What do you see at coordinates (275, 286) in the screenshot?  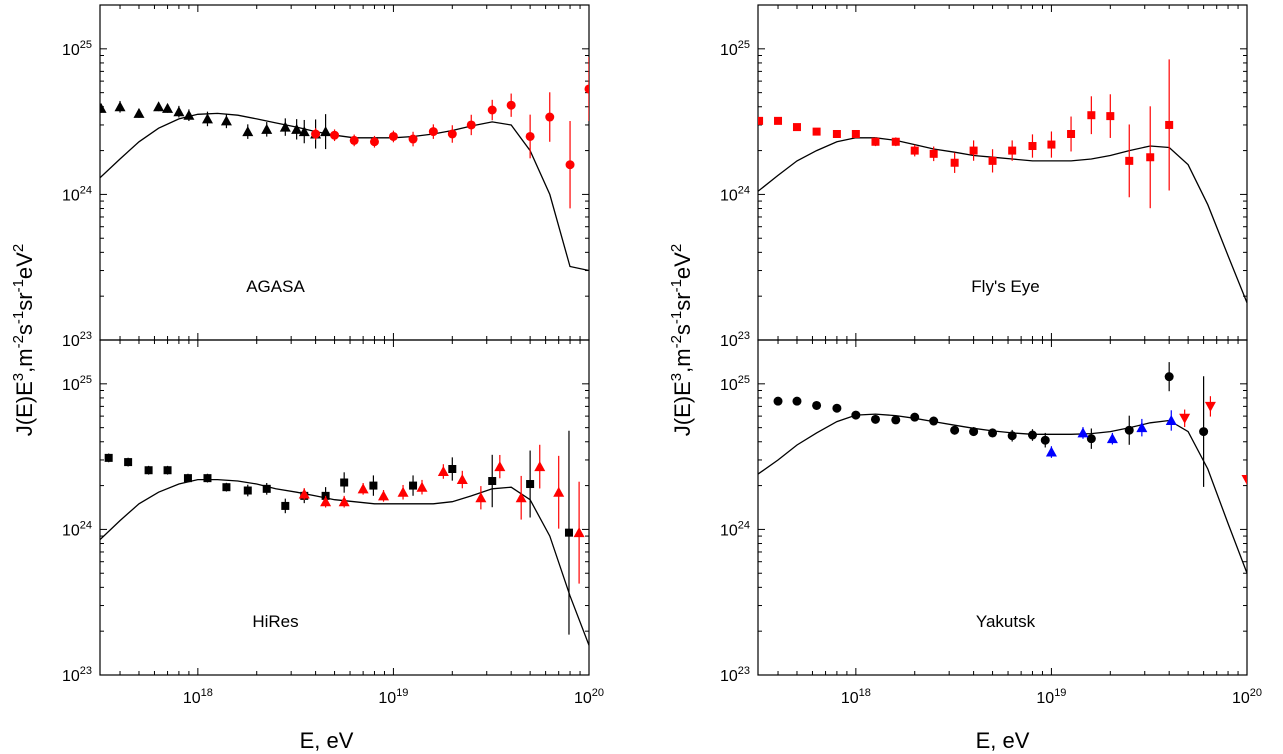 I see `panel-label: AGASA` at bounding box center [275, 286].